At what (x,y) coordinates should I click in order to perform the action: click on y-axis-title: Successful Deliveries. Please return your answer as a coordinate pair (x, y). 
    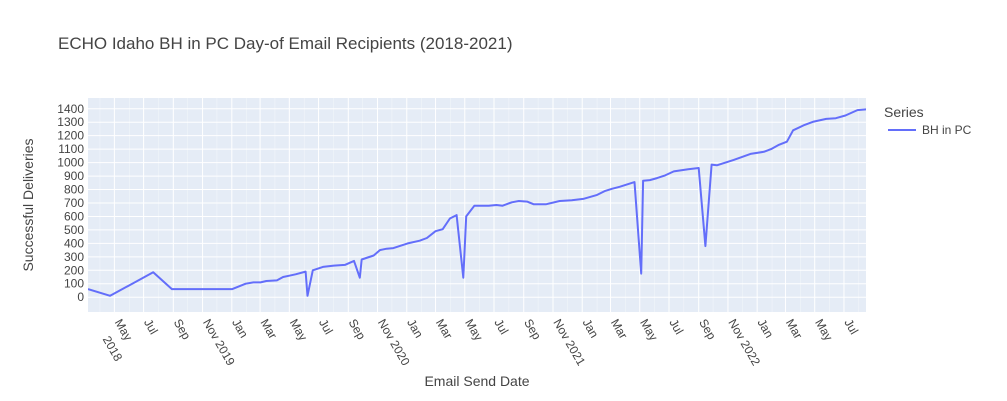
    Looking at the image, I should click on (28, 204).